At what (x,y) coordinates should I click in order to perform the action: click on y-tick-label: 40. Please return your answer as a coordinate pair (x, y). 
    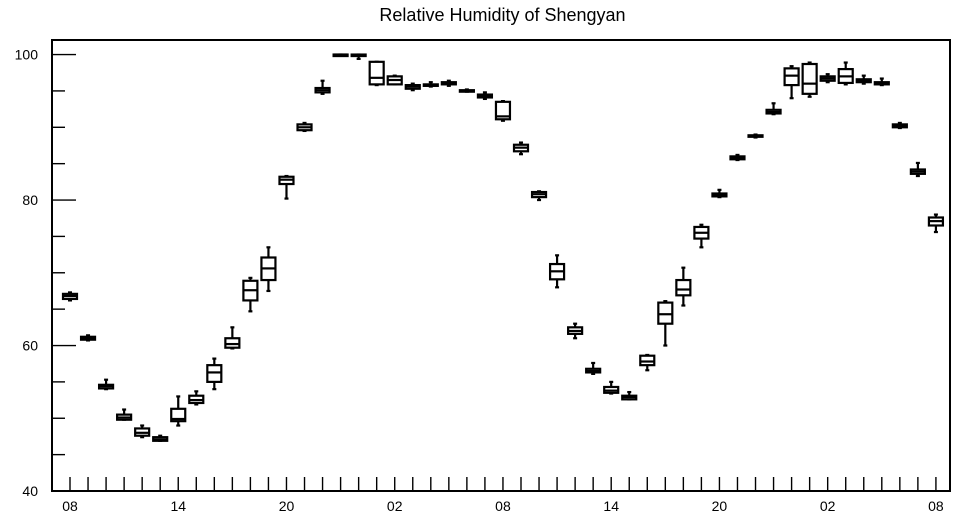
    Looking at the image, I should click on (30, 491).